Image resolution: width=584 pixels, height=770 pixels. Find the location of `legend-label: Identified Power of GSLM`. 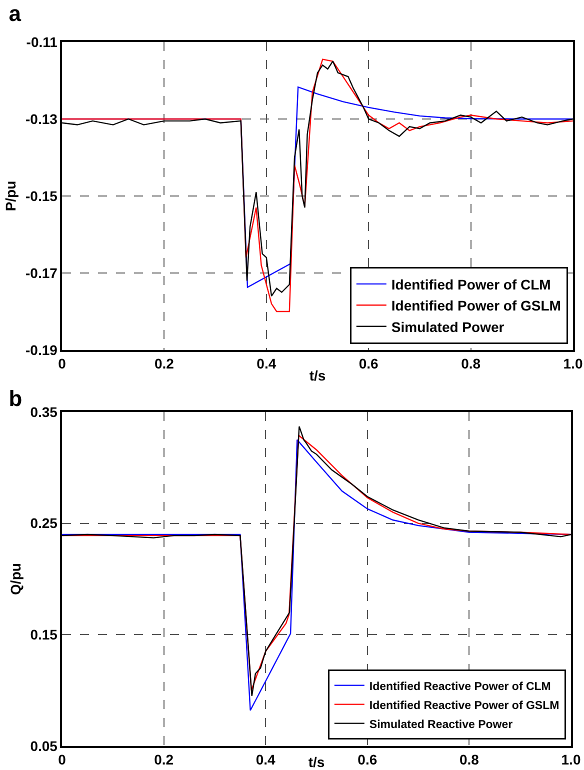

legend-label: Identified Power of GSLM is located at coordinates (476, 306).